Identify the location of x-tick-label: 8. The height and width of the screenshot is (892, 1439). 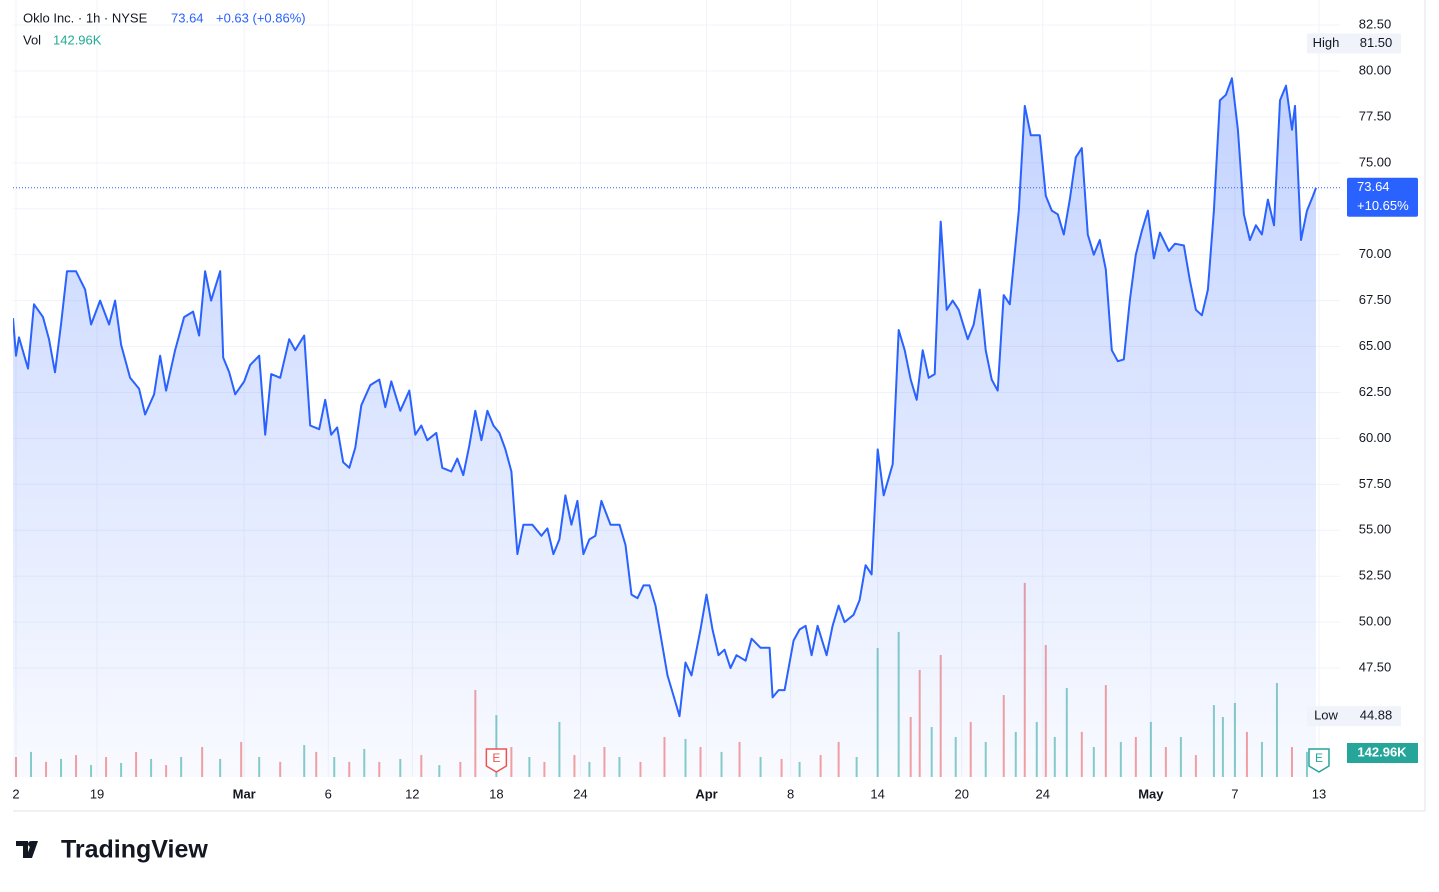
(790, 793).